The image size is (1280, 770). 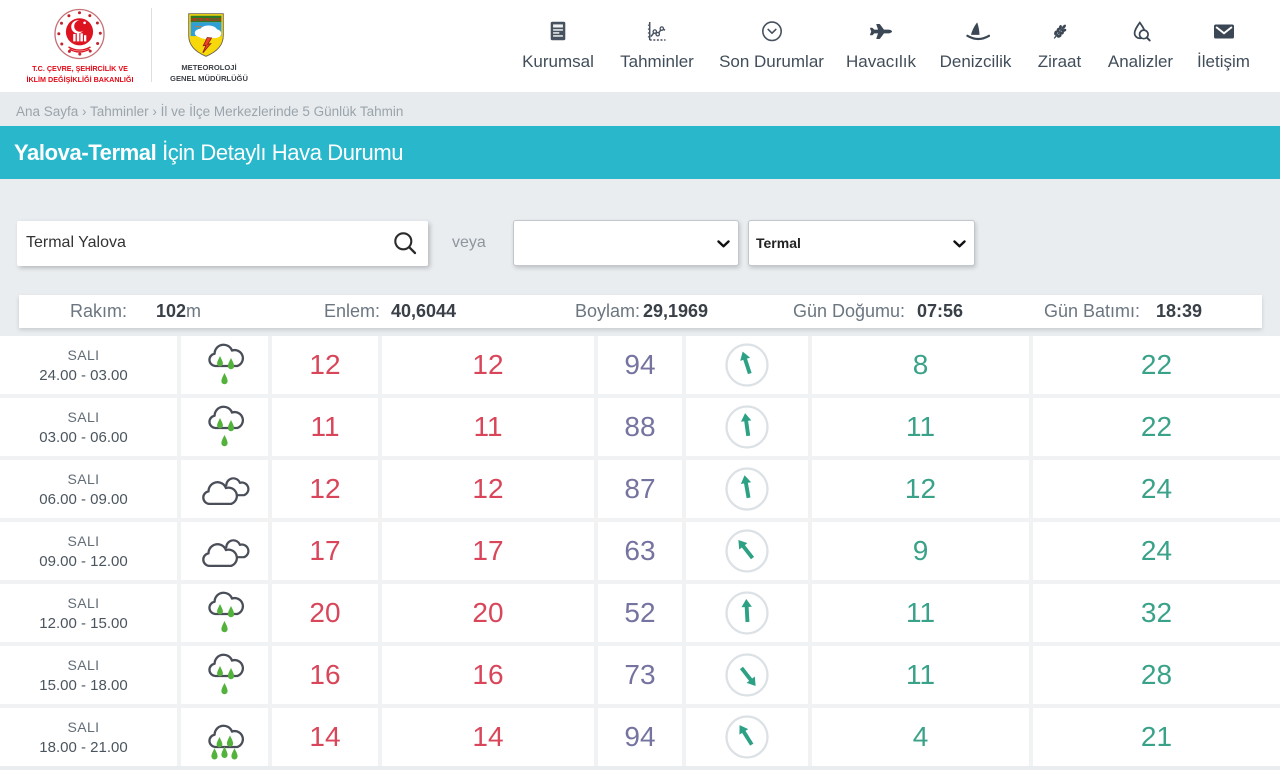 What do you see at coordinates (206, 19) in the screenshot?
I see `svg-text: METEOROLOJİ` at bounding box center [206, 19].